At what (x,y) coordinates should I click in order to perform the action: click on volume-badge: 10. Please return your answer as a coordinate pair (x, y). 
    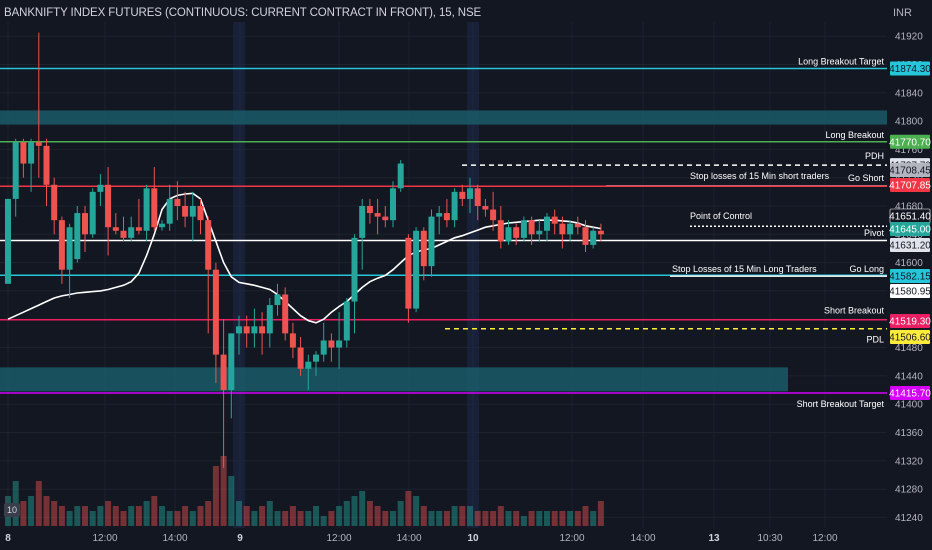
    Looking at the image, I should click on (12, 510).